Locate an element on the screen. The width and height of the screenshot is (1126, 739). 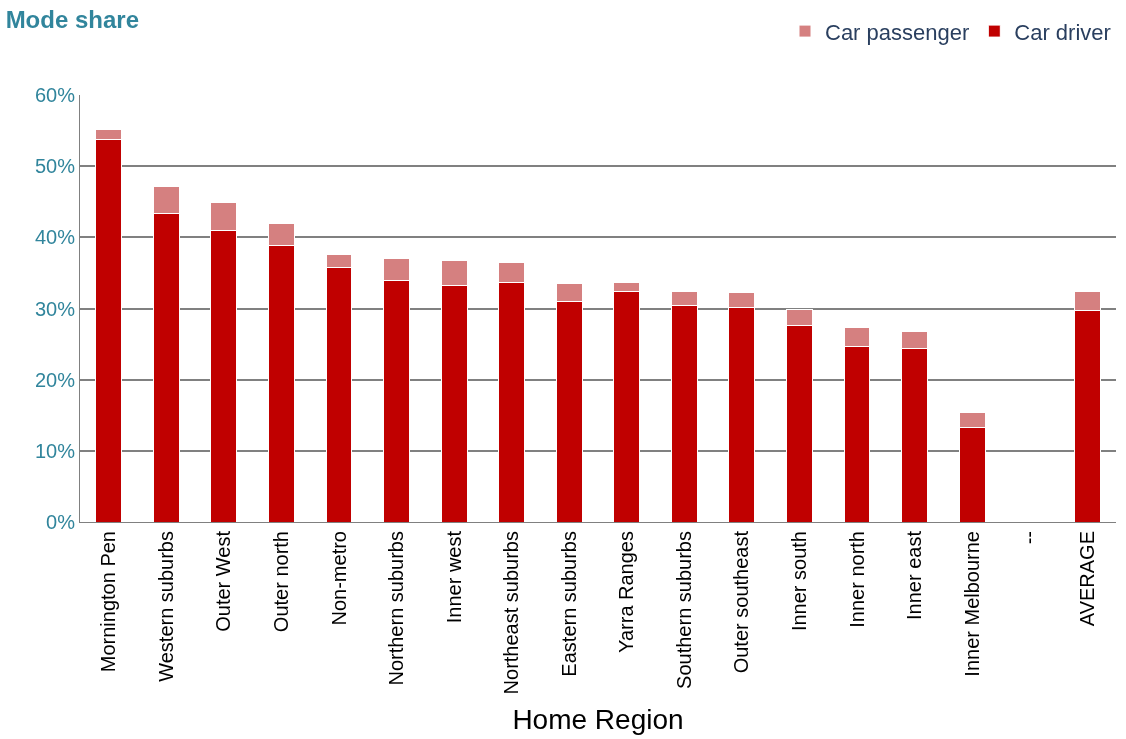
chart-title: Mode share is located at coordinates (72, 19).